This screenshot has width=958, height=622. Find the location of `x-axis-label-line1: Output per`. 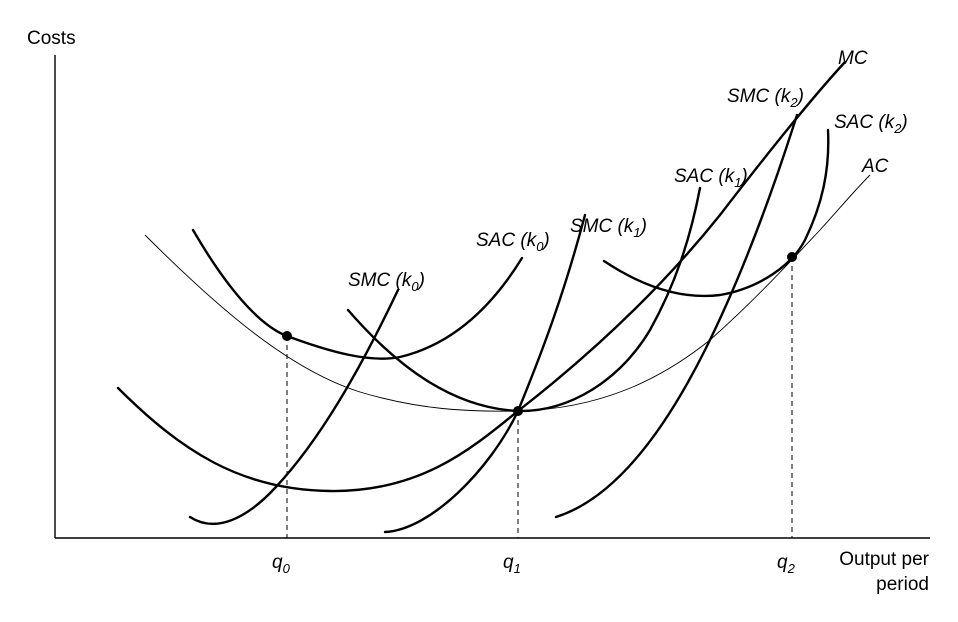

x-axis-label-line1: Output per is located at coordinates (884, 559).